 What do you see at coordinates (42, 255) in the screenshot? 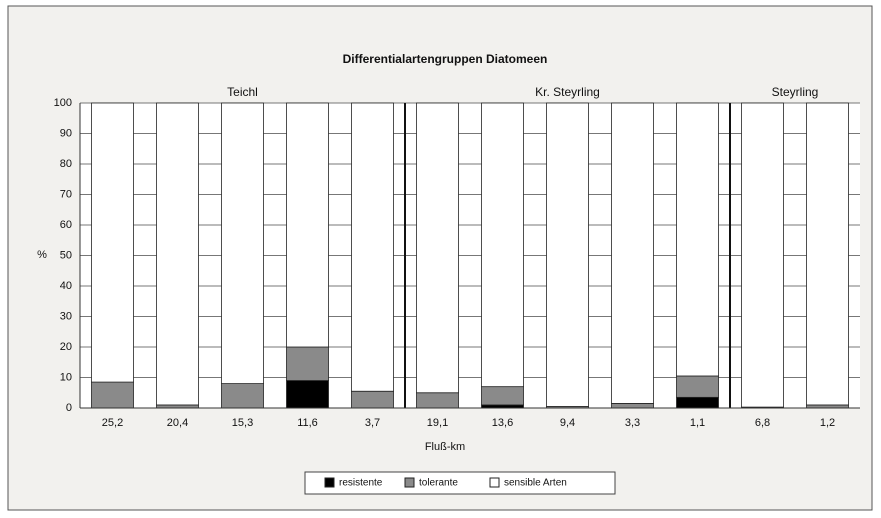
I see `y-axis-label: %` at bounding box center [42, 255].